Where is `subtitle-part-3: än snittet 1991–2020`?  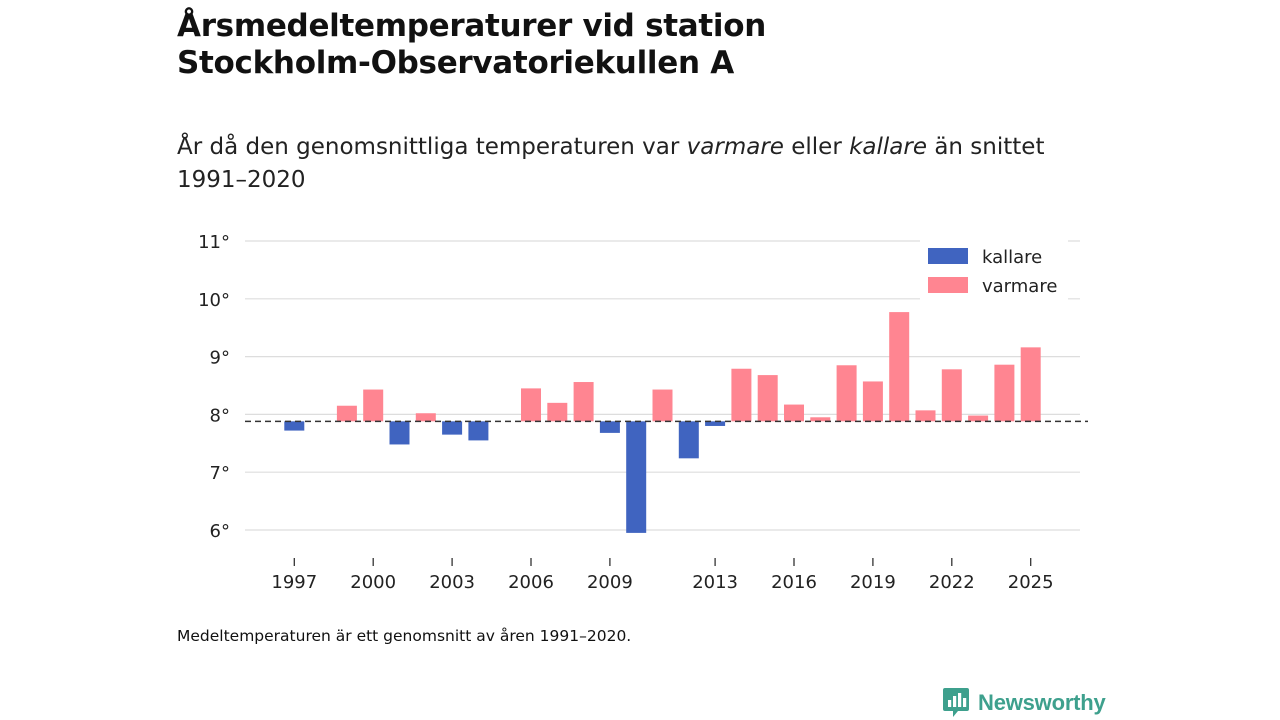
subtitle-part-3: än snittet 1991–2020 is located at coordinates (611, 163).